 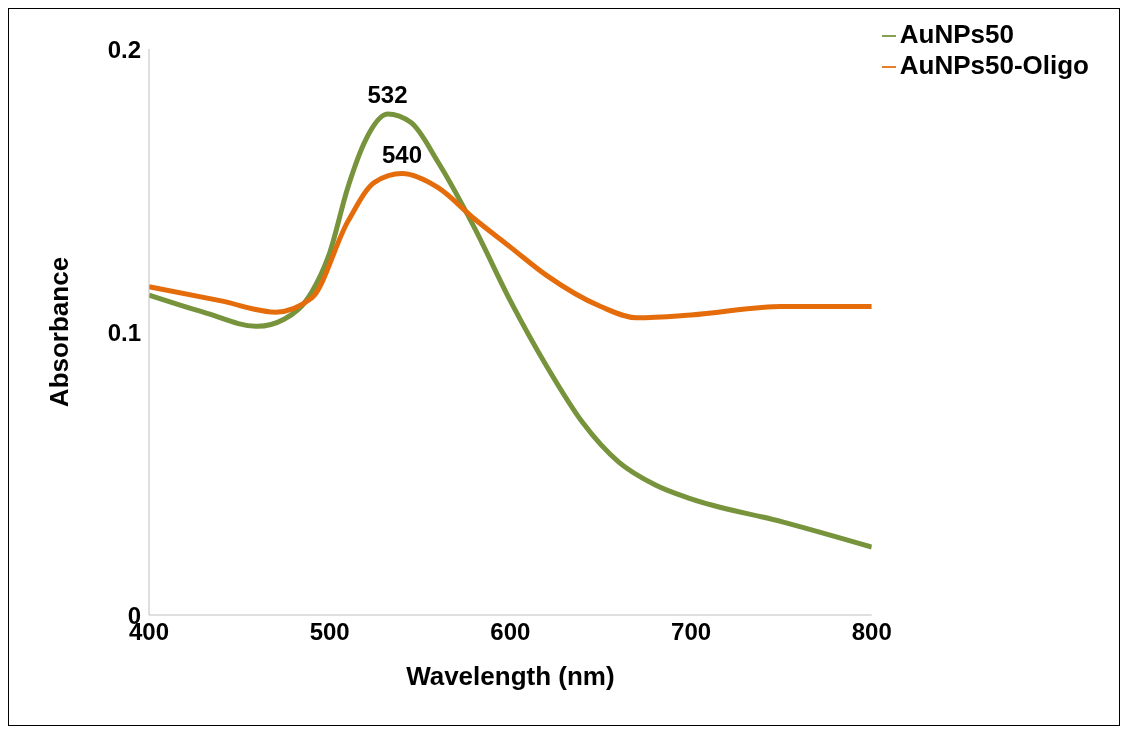 What do you see at coordinates (401, 154) in the screenshot?
I see `annotation: 540` at bounding box center [401, 154].